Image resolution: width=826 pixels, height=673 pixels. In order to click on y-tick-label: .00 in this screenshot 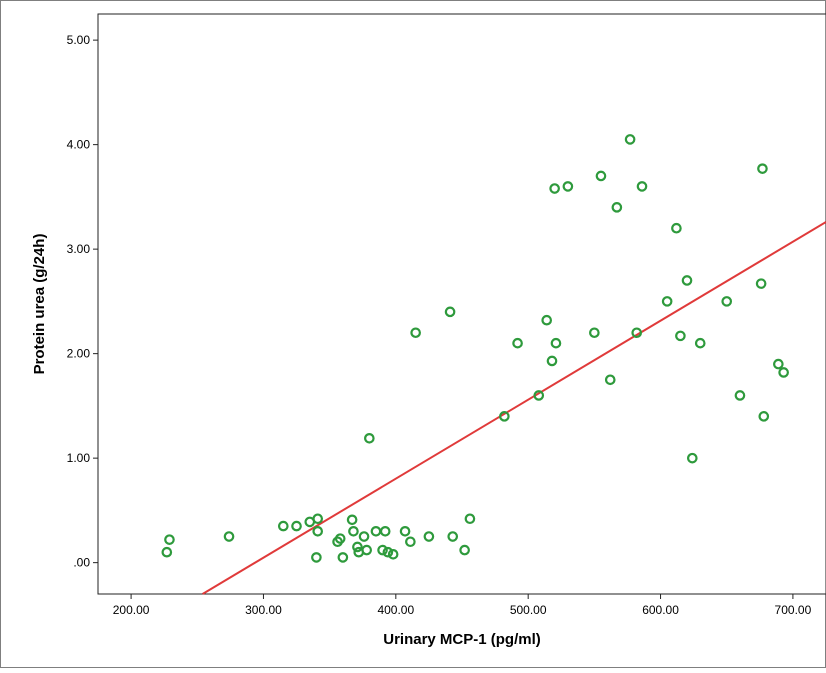, I will do `click(81, 563)`.